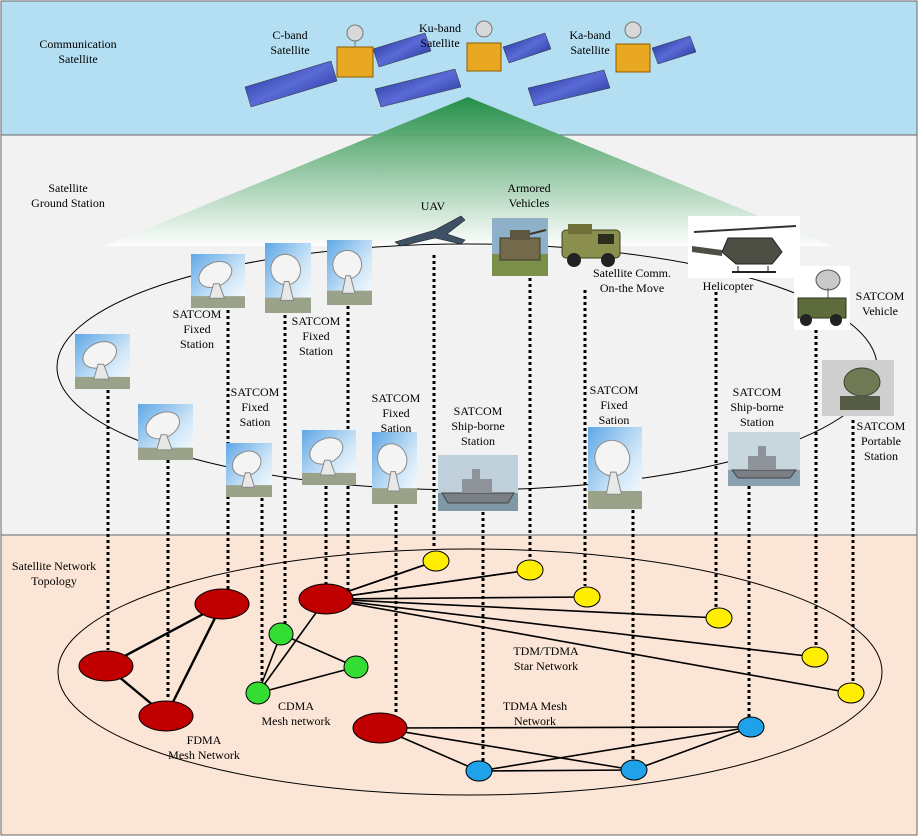  What do you see at coordinates (822, 298) in the screenshot?
I see `satcom-truck-icon` at bounding box center [822, 298].